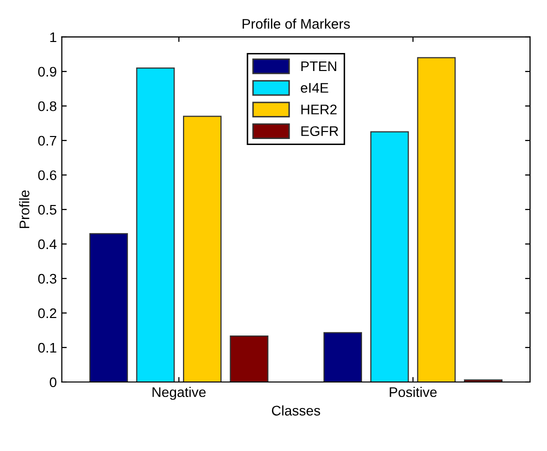  Describe the element at coordinates (47, 347) in the screenshot. I see `y-tick-label: 0.1` at that location.